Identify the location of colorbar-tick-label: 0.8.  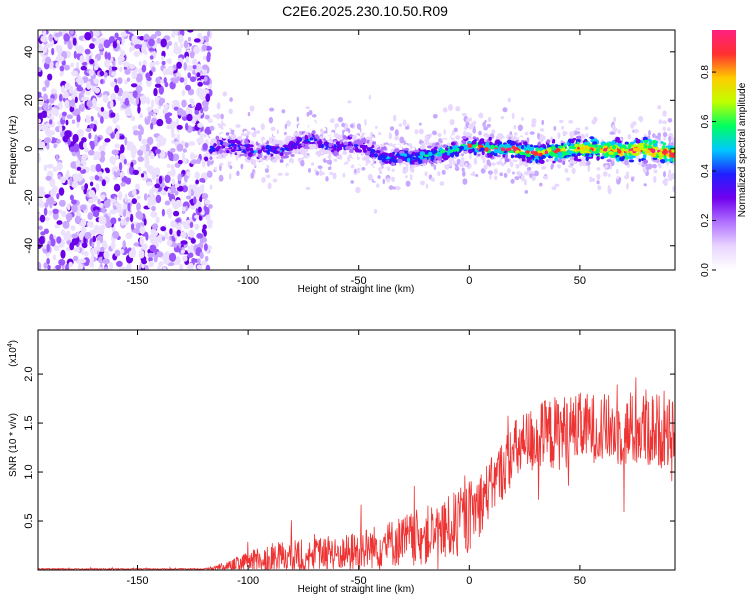
(705, 72).